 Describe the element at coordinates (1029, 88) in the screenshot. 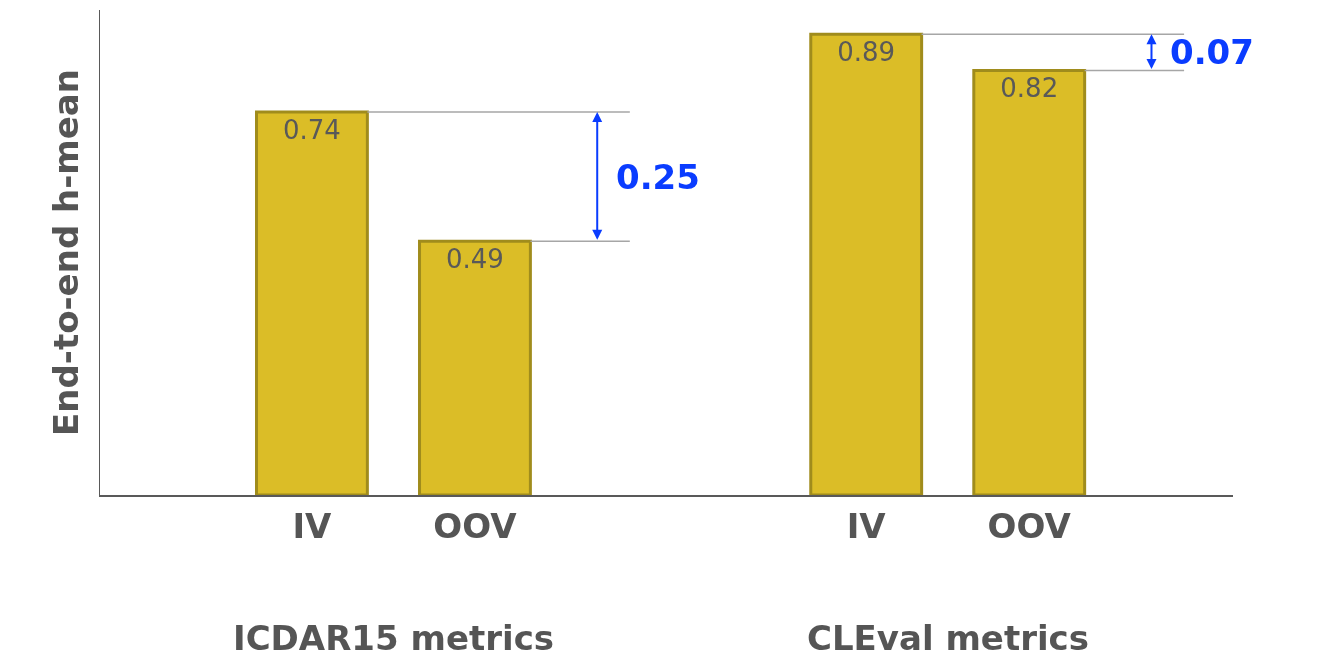

I see `data-label: 0.82` at that location.